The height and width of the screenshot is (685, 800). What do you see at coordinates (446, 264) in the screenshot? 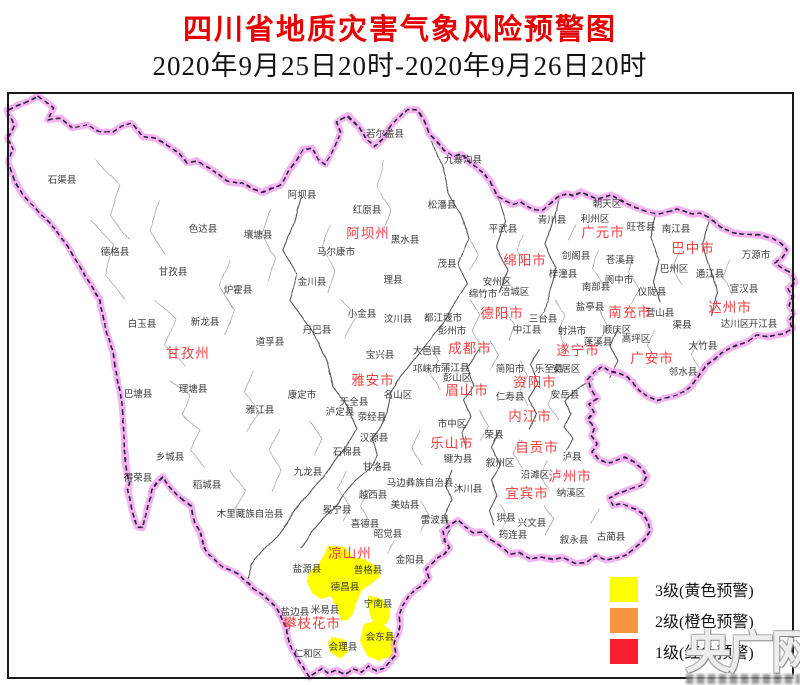
I see `county-label: 茂县` at bounding box center [446, 264].